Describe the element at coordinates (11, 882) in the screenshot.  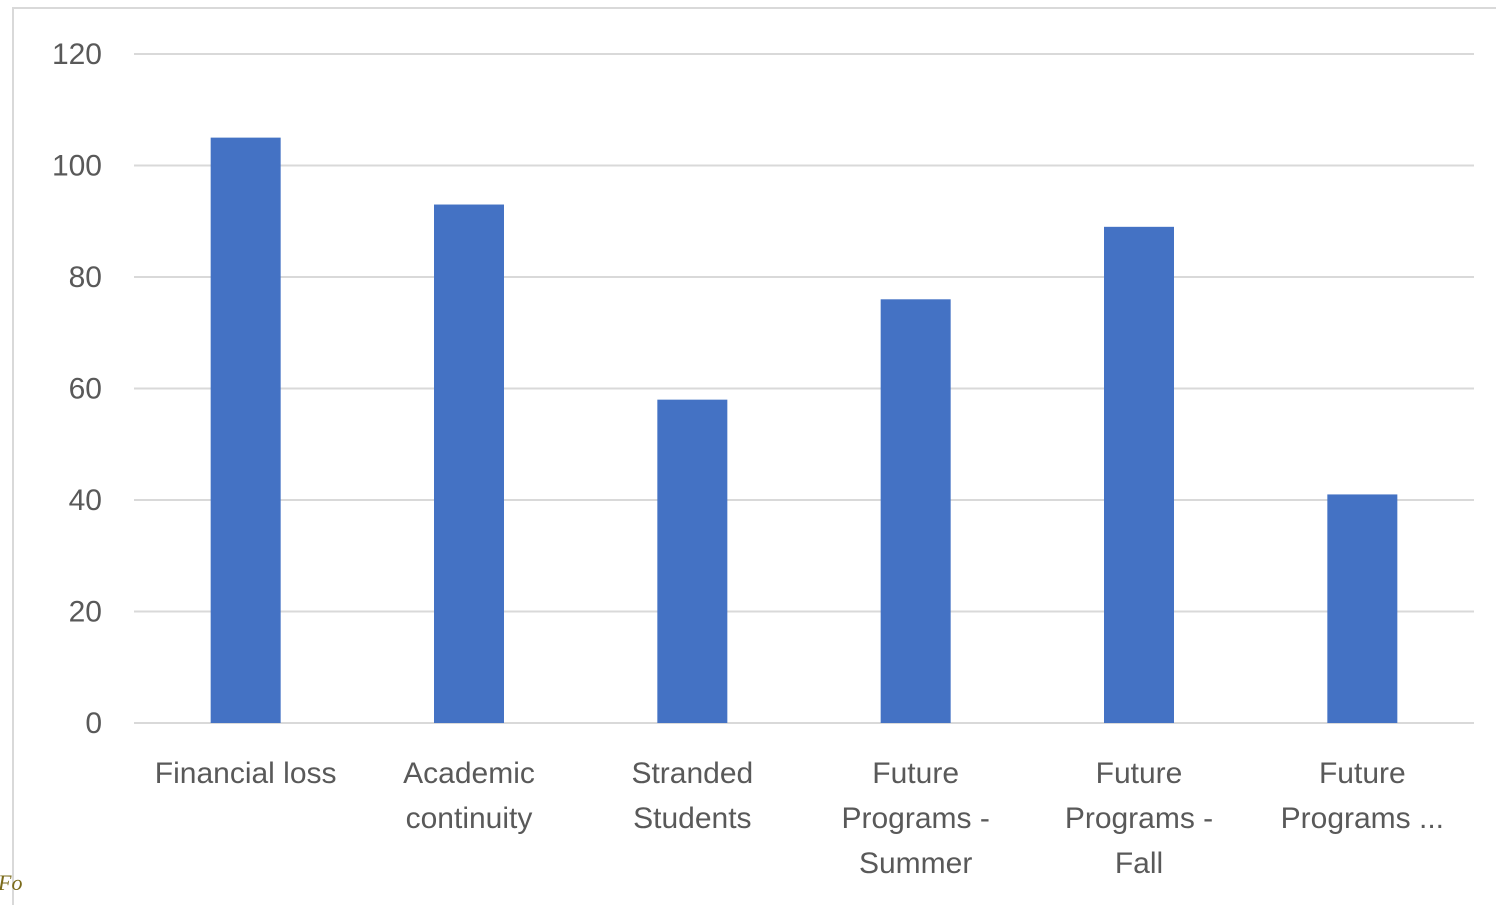
I see `corner-text-fragment: Fo` at that location.